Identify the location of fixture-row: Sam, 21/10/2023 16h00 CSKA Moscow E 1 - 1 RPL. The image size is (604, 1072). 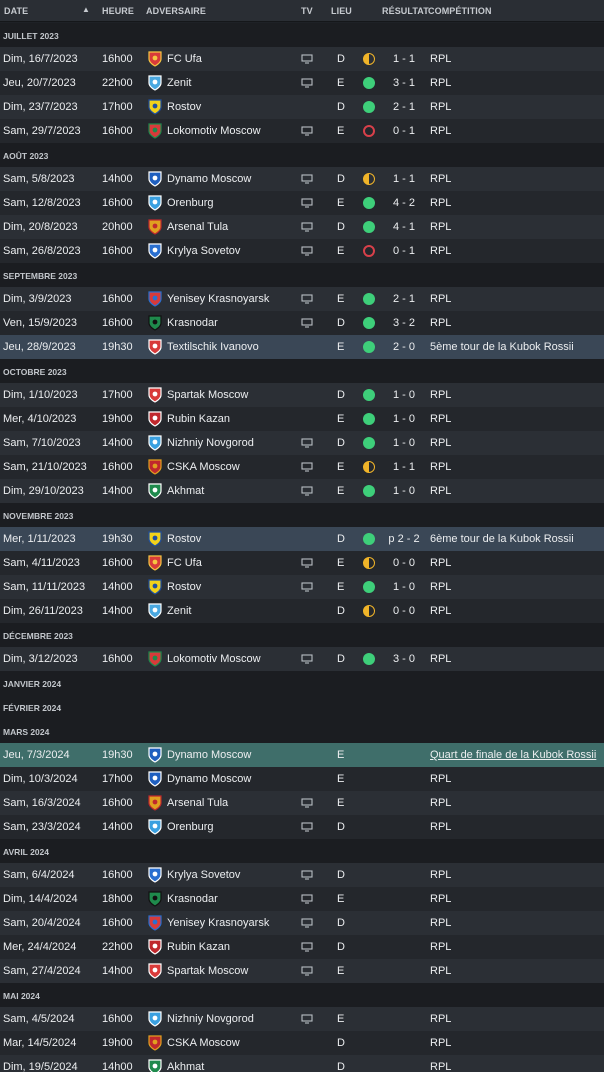
(302, 467).